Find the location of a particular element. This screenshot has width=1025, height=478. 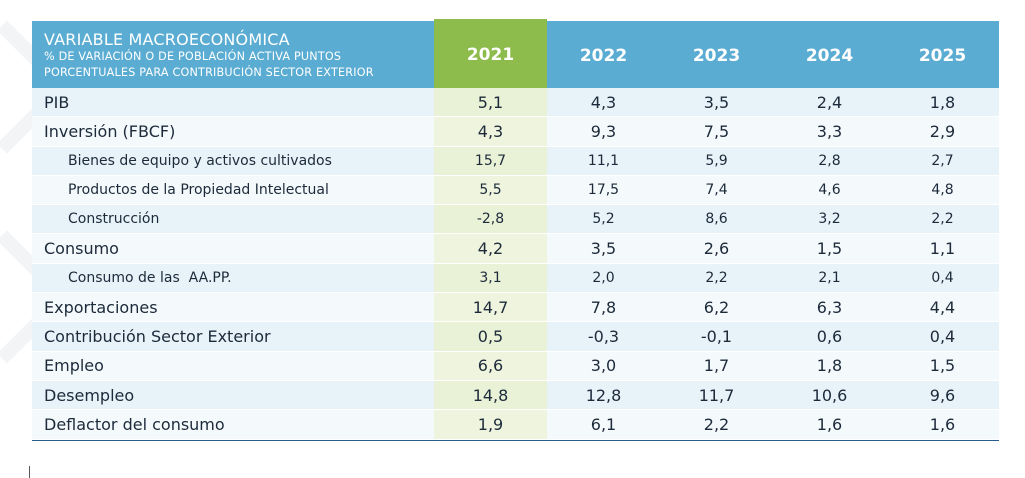

cell-2024: 1,6 is located at coordinates (829, 424).